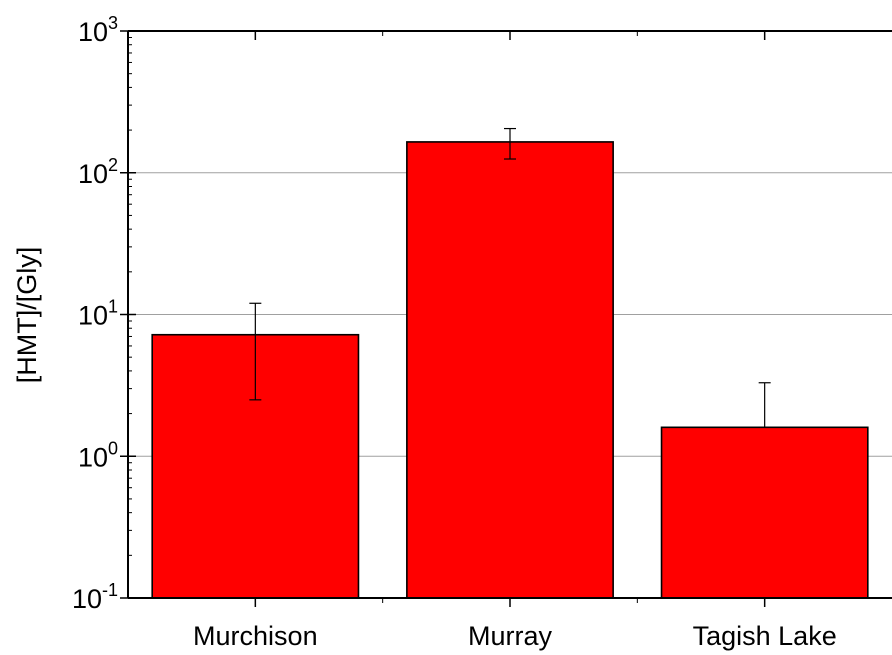  What do you see at coordinates (98, 314) in the screenshot?
I see `y-tick-label: 10¹` at bounding box center [98, 314].